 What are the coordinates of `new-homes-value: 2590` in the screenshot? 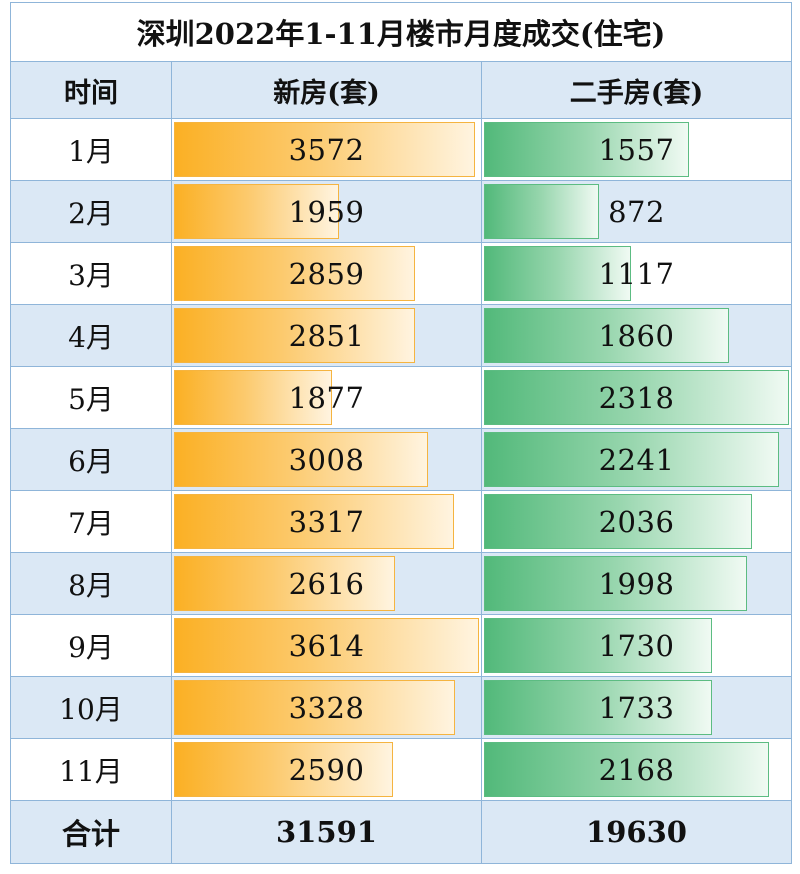 It's located at (326, 769).